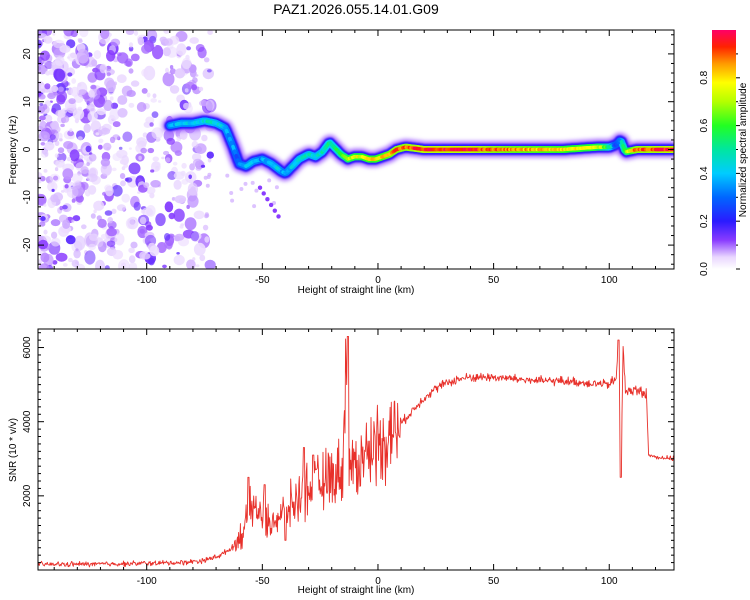  What do you see at coordinates (27, 421) in the screenshot?
I see `snr-y-tick-label: 4000` at bounding box center [27, 421].